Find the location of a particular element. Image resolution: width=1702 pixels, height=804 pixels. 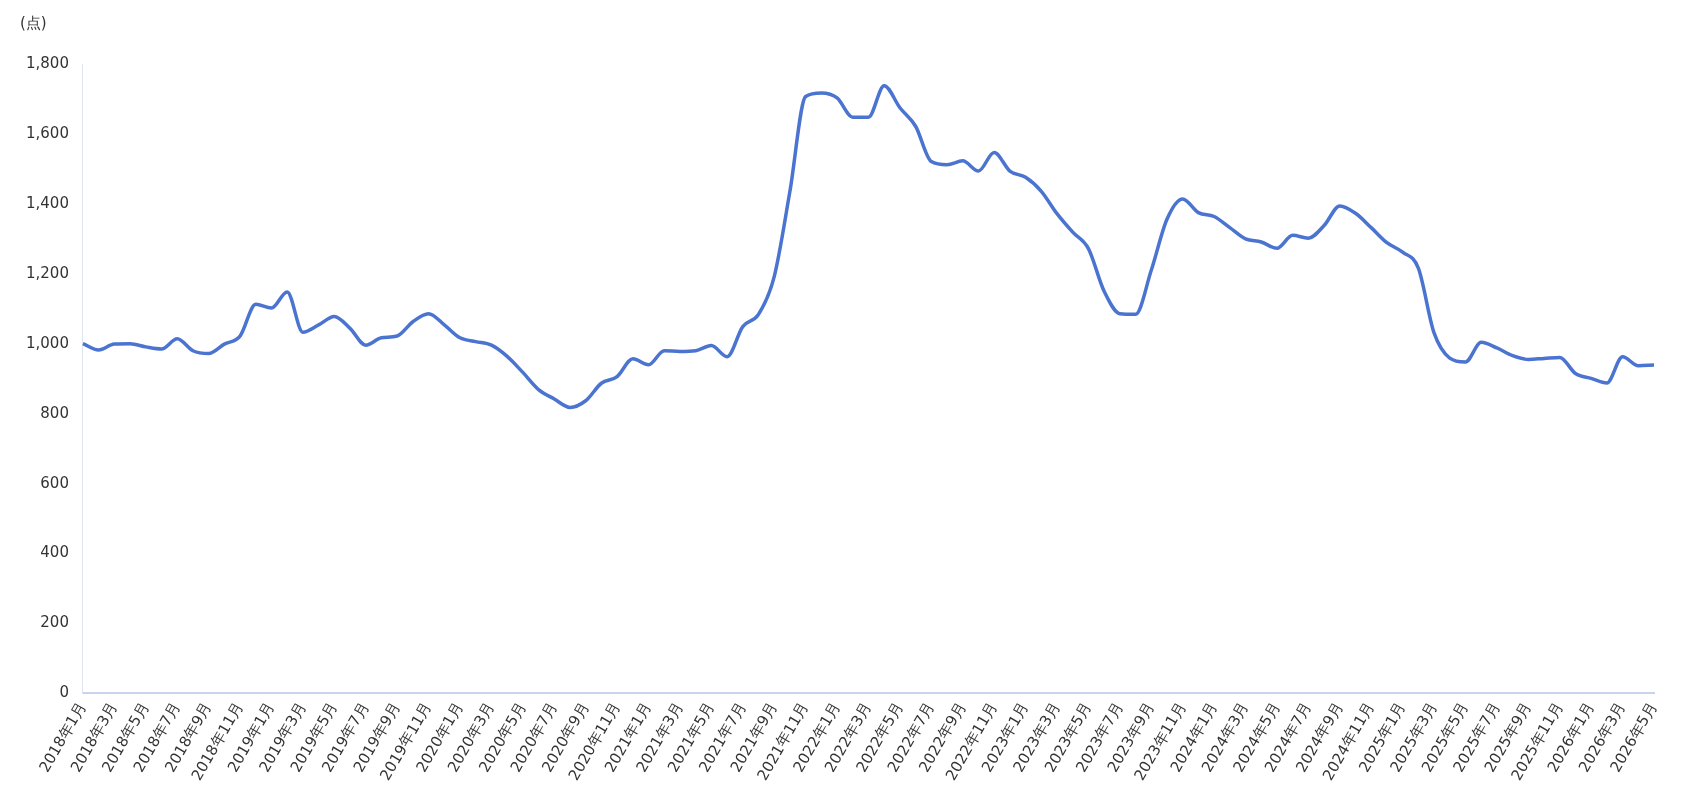

y-tick-label: 1,800 is located at coordinates (47, 62).